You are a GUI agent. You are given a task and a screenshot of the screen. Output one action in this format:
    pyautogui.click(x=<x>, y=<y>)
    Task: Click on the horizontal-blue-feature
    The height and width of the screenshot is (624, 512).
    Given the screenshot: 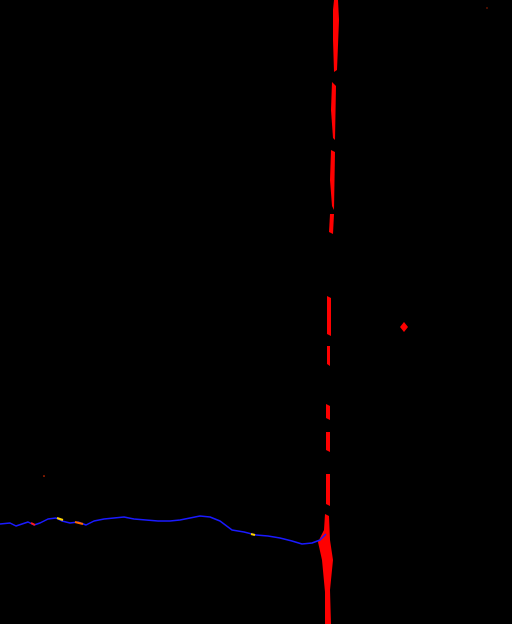 What is the action you would take?
    pyautogui.click(x=163, y=530)
    